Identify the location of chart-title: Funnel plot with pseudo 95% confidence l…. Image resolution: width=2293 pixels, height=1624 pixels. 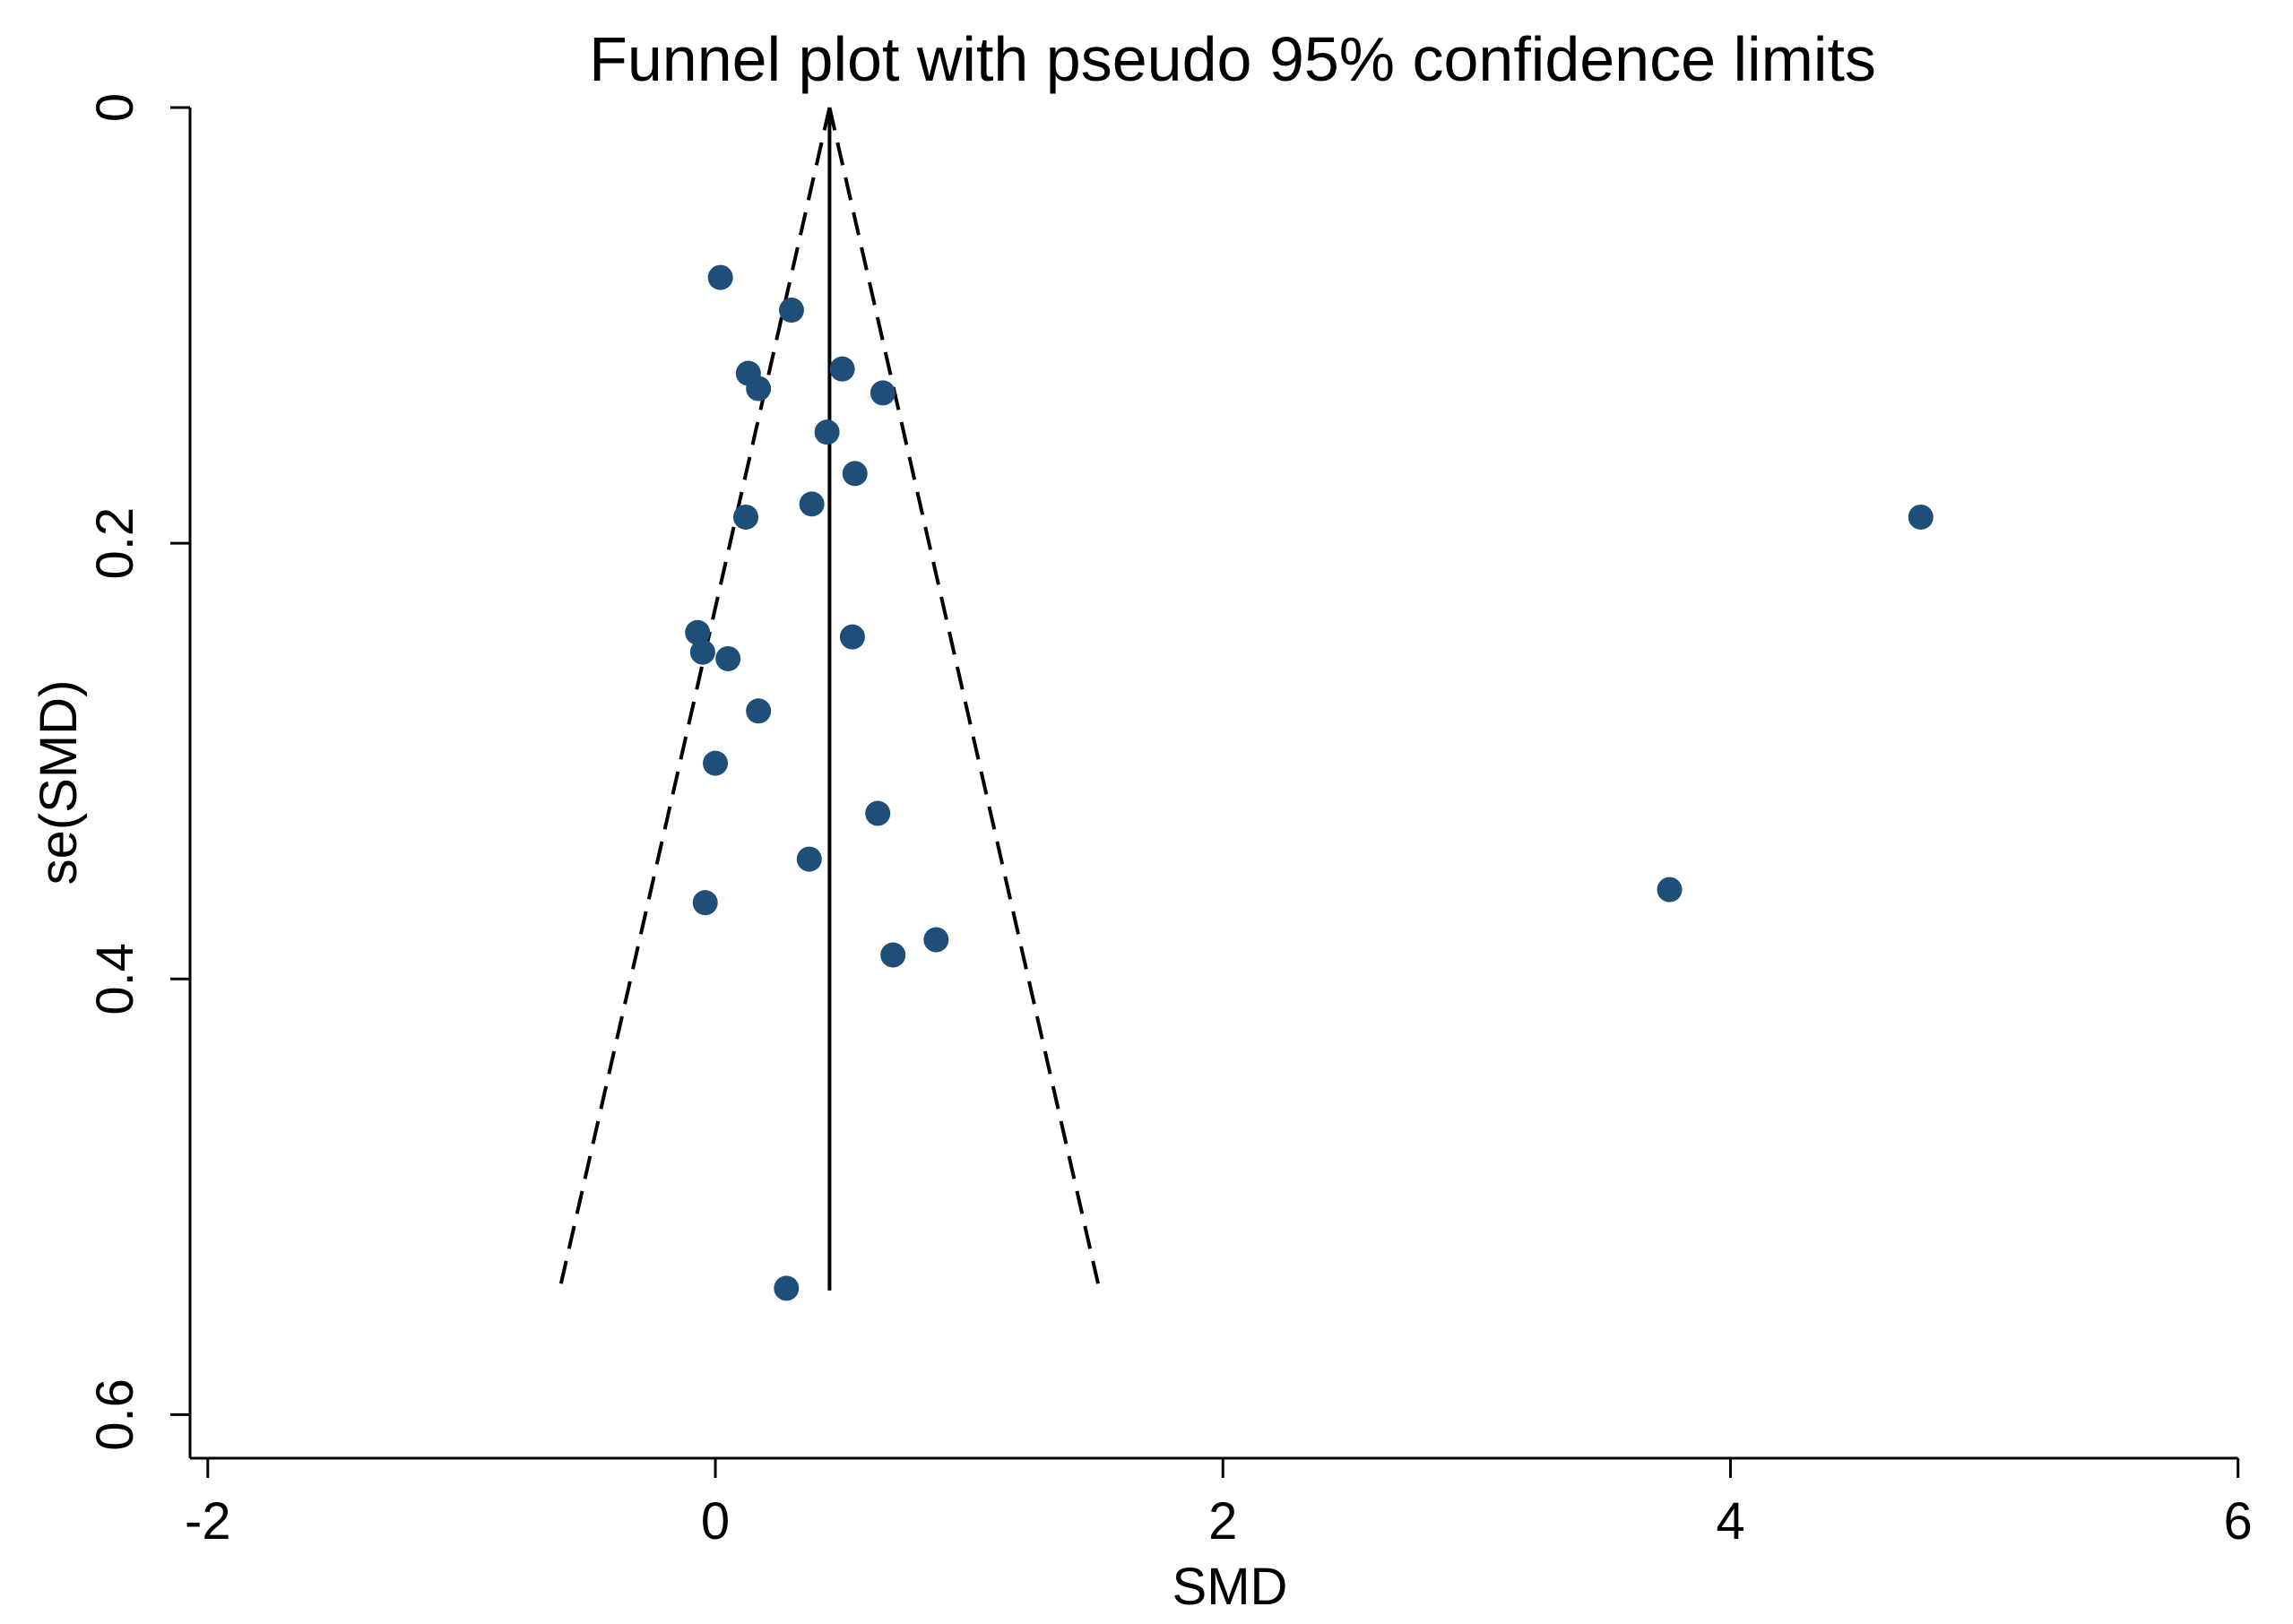
(1233, 59).